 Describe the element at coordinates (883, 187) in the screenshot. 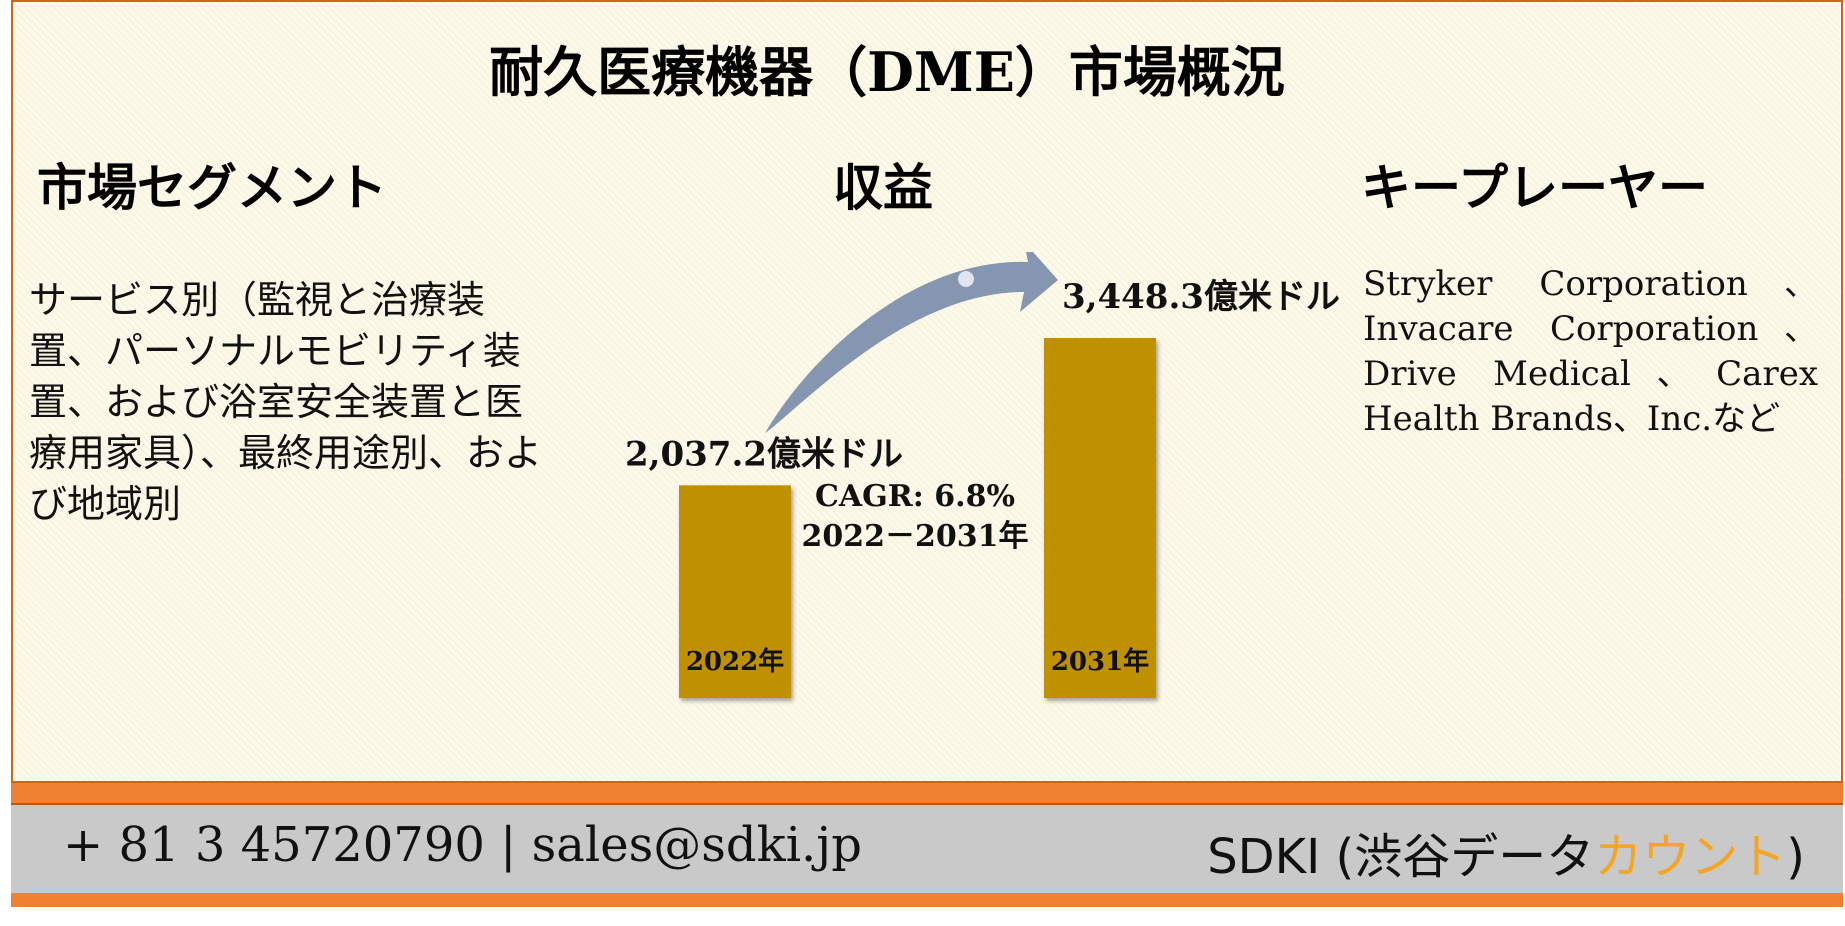

I see `revenue-heading: 収益` at that location.